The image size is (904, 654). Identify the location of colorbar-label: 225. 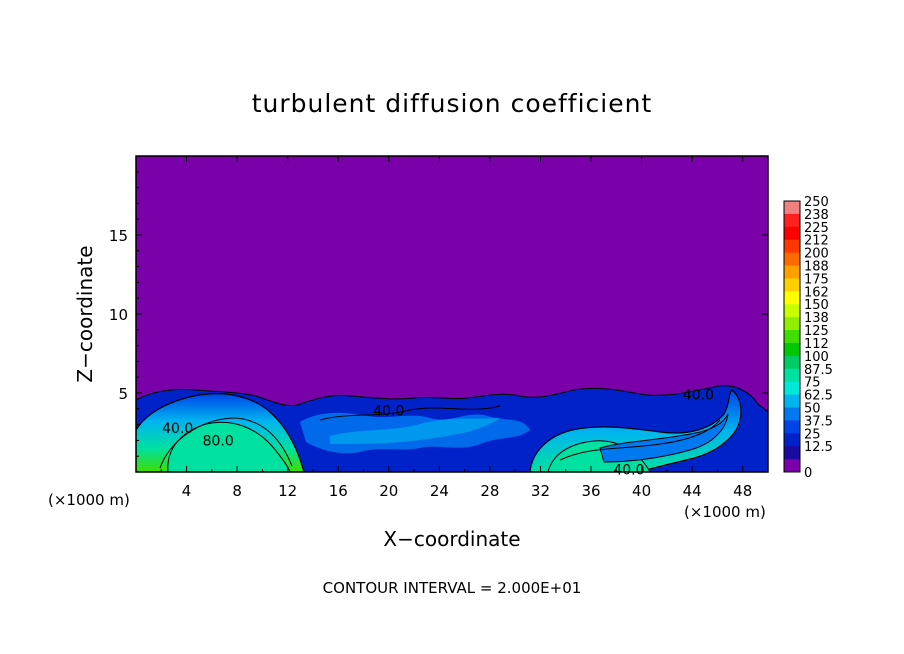
(816, 228).